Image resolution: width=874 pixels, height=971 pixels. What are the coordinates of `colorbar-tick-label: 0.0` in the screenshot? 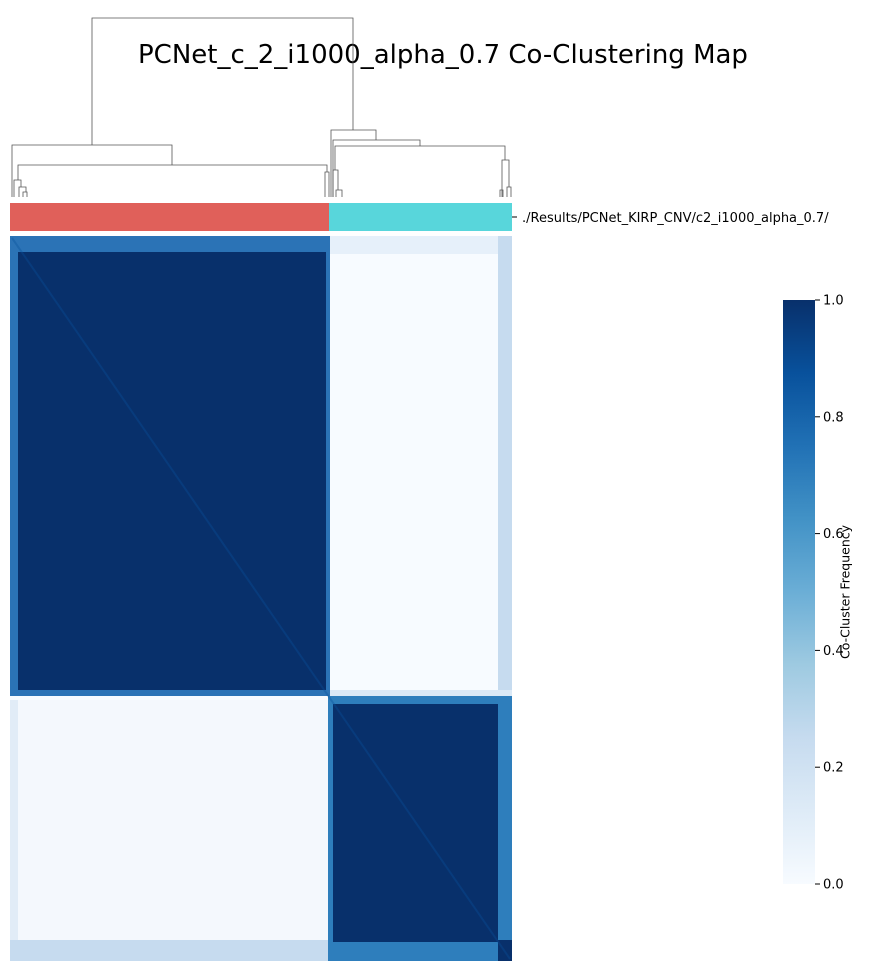 It's located at (833, 885).